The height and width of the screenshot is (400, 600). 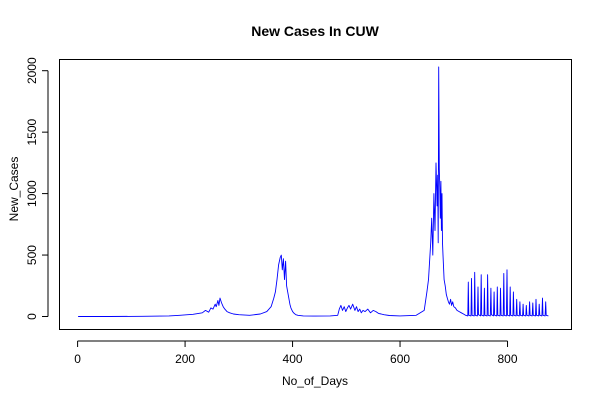 What do you see at coordinates (185, 359) in the screenshot?
I see `x-tick-label: 200` at bounding box center [185, 359].